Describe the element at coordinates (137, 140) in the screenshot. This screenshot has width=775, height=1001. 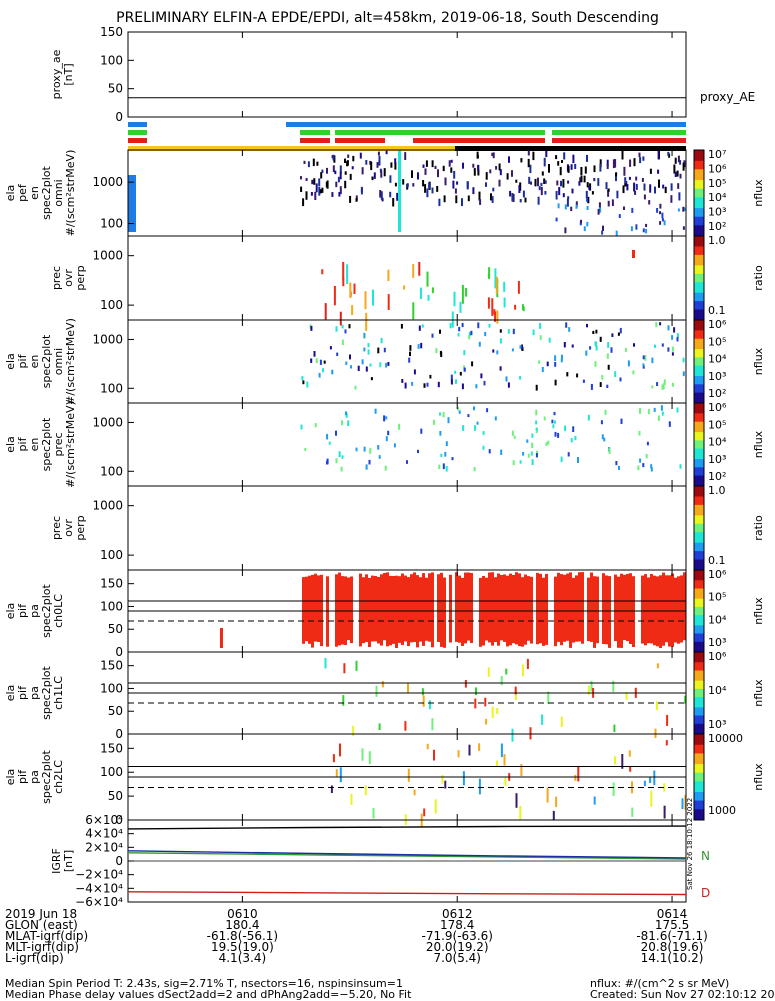
I see `status-bar` at that location.